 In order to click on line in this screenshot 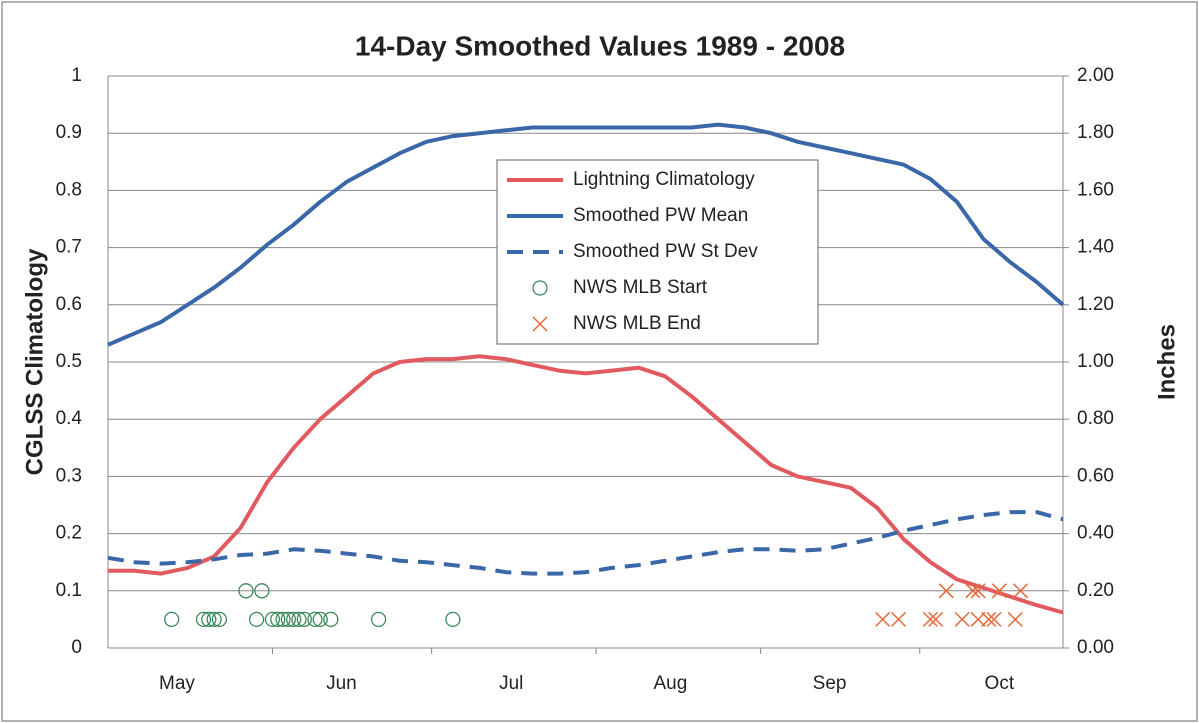, I will do `click(585, 543)`.